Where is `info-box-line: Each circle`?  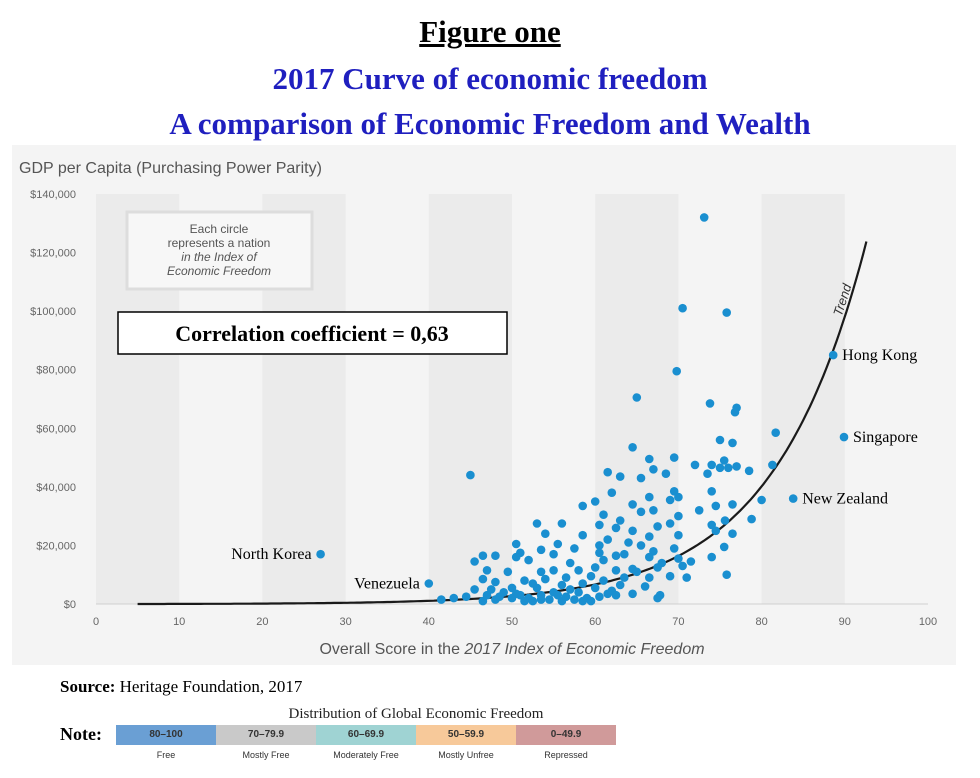
info-box-line: Each circle is located at coordinates (219, 229).